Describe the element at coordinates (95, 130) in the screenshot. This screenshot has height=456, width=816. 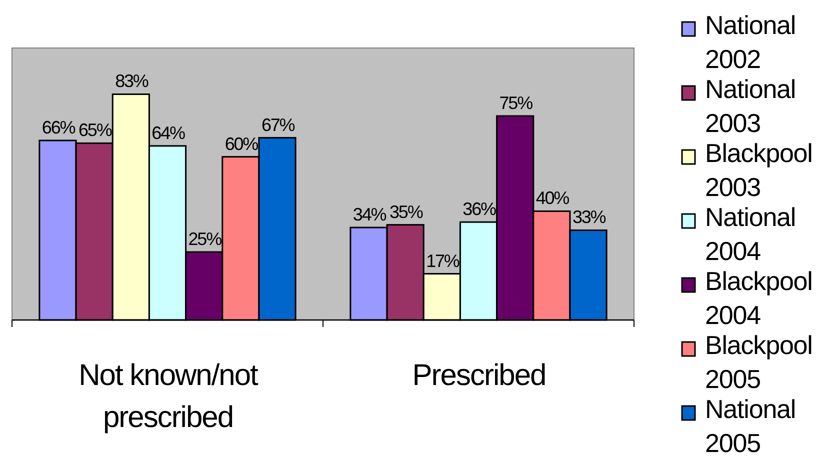
I see `data-label: 65%` at that location.